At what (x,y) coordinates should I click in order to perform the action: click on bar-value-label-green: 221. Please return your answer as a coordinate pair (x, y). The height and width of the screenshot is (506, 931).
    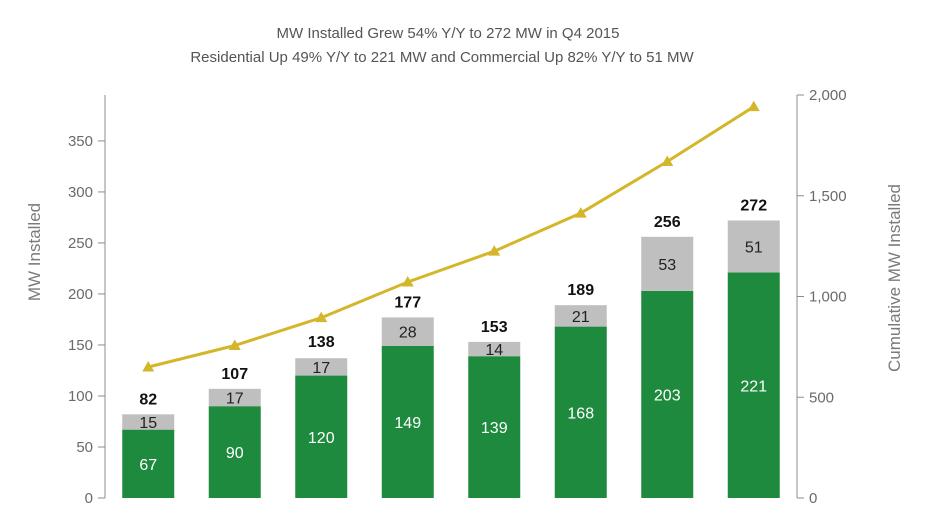
    Looking at the image, I should click on (753, 386).